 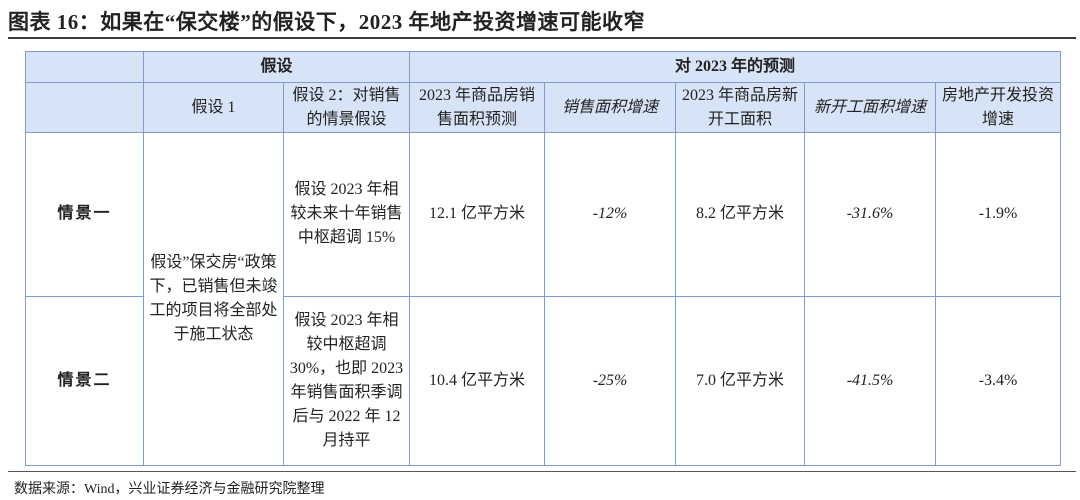 What do you see at coordinates (169, 489) in the screenshot?
I see `source-note: 数据来源：Wind，兴业证券经济与金融研究院整理` at bounding box center [169, 489].